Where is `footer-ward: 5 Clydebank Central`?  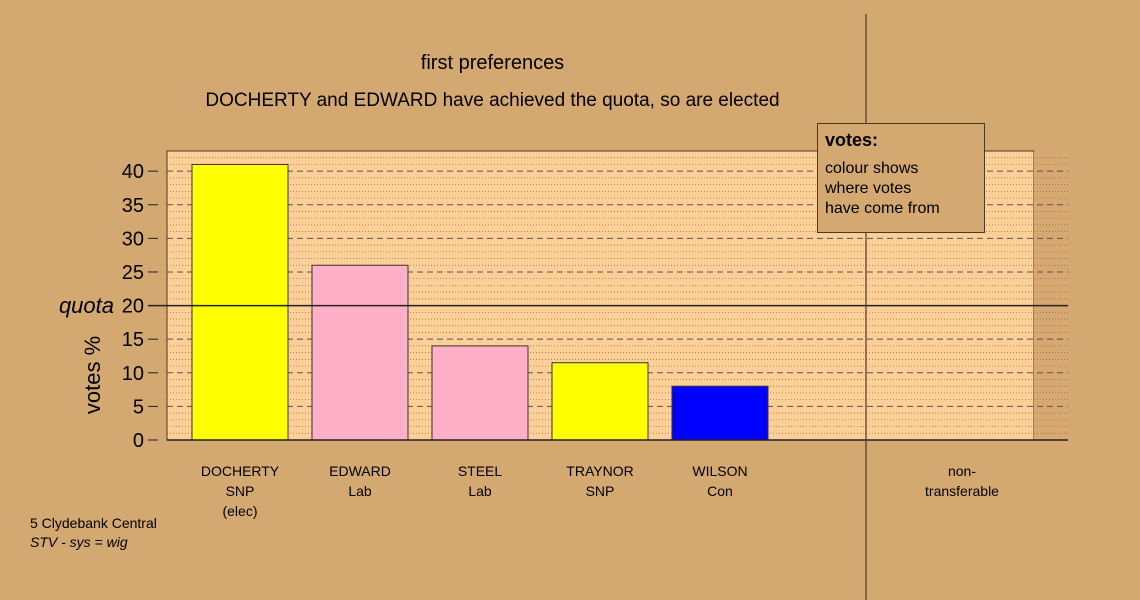
footer-ward: 5 Clydebank Central is located at coordinates (93, 523).